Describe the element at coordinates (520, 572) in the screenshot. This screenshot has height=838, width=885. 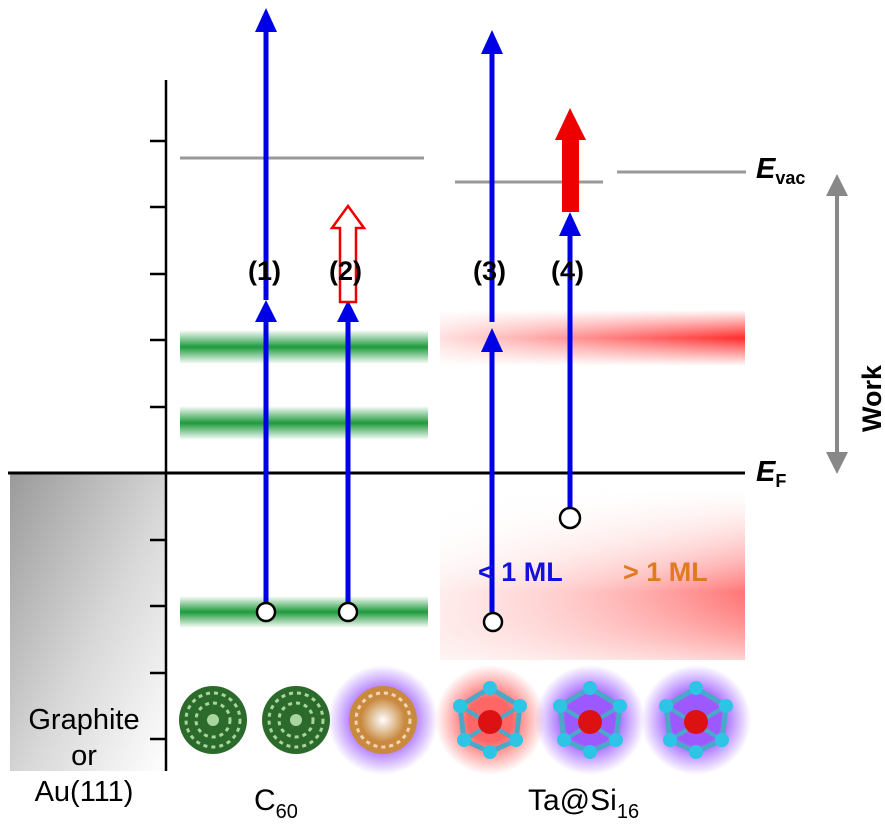
I see `coverage-below-label: < 1 ML` at that location.